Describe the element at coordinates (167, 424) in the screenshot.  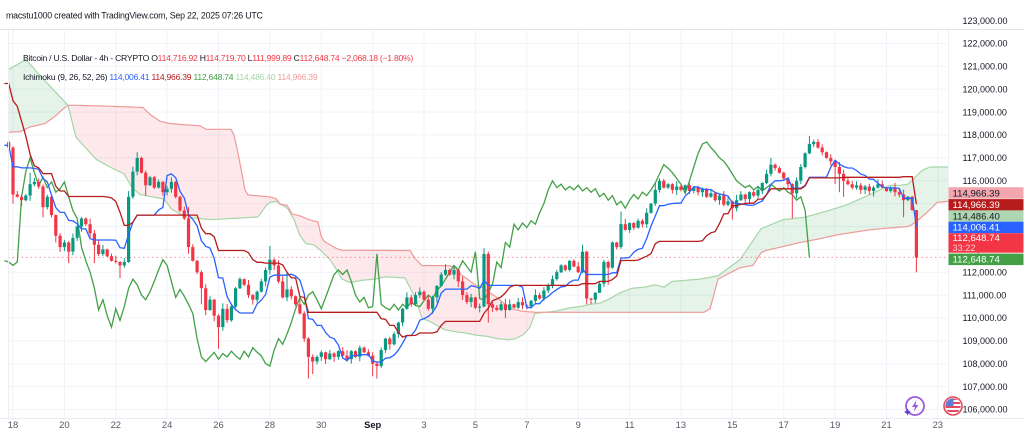
I see `svg-text: 24` at that location.